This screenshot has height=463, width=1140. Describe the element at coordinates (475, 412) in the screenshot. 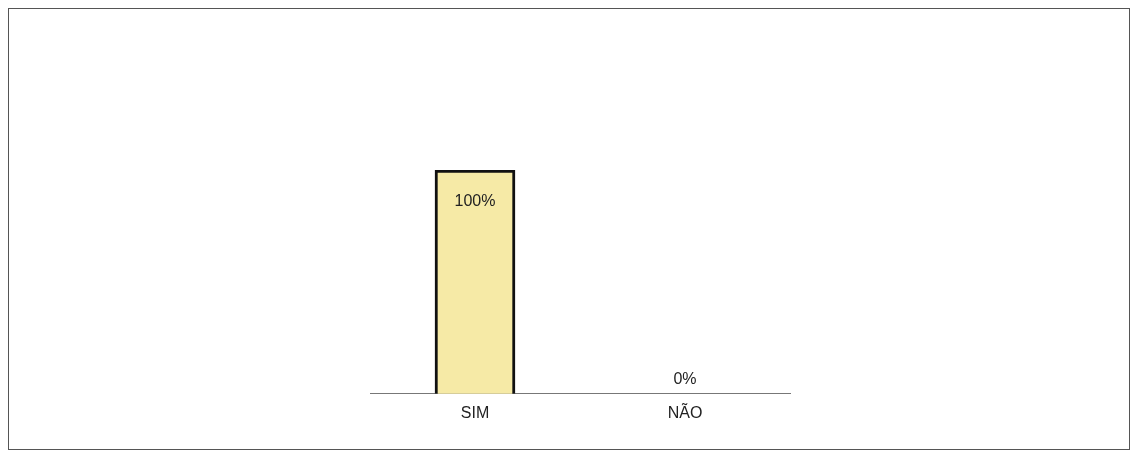

I see `x-tick-label: SIM` at that location.